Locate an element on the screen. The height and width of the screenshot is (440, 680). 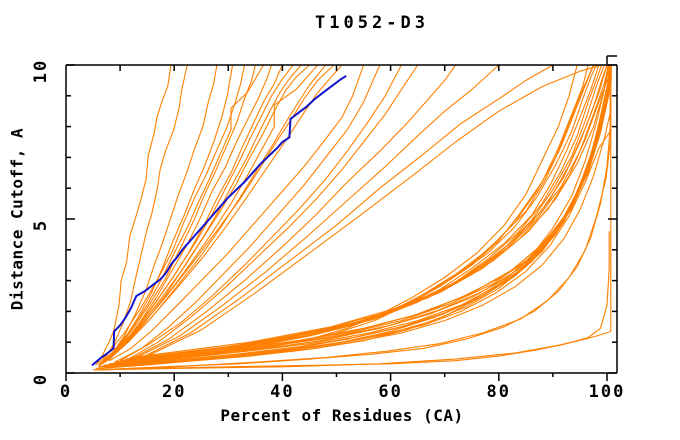
x-axis-label: Percent of Residues (CA) is located at coordinates (342, 415).